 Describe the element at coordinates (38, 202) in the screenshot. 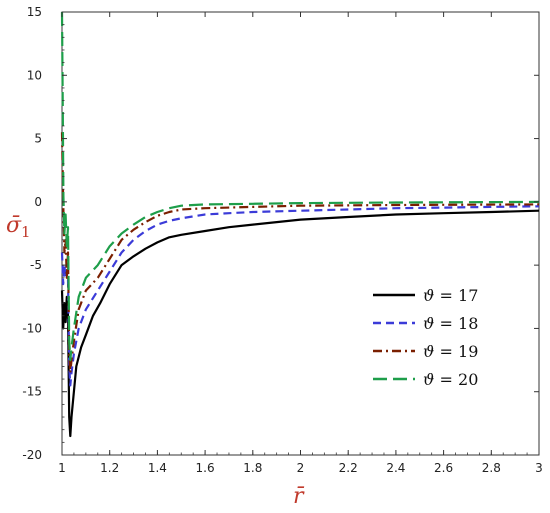

I see `y-tick-label: 0` at that location.